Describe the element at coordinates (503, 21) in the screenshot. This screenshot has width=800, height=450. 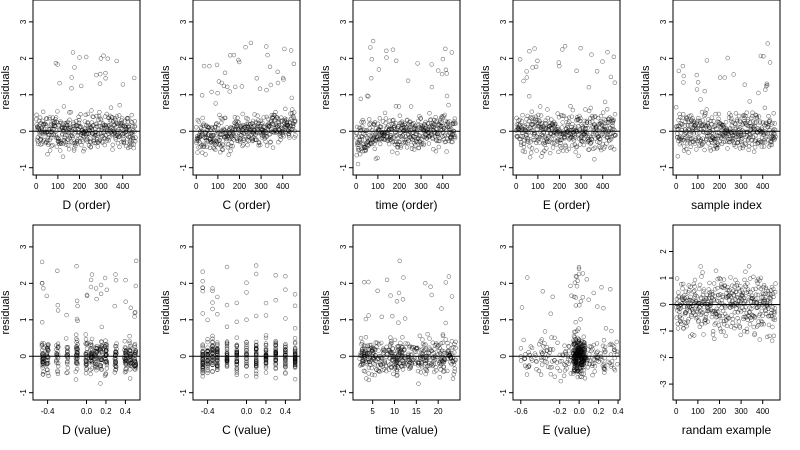
I see `y-tick-label: 3` at that location.